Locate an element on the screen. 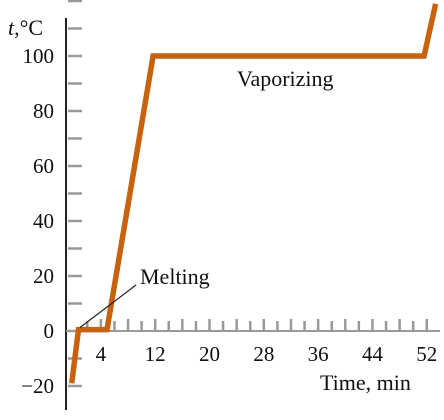 Image resolution: width=444 pixels, height=420 pixels. x-axis-label: Time, min is located at coordinates (365, 382).